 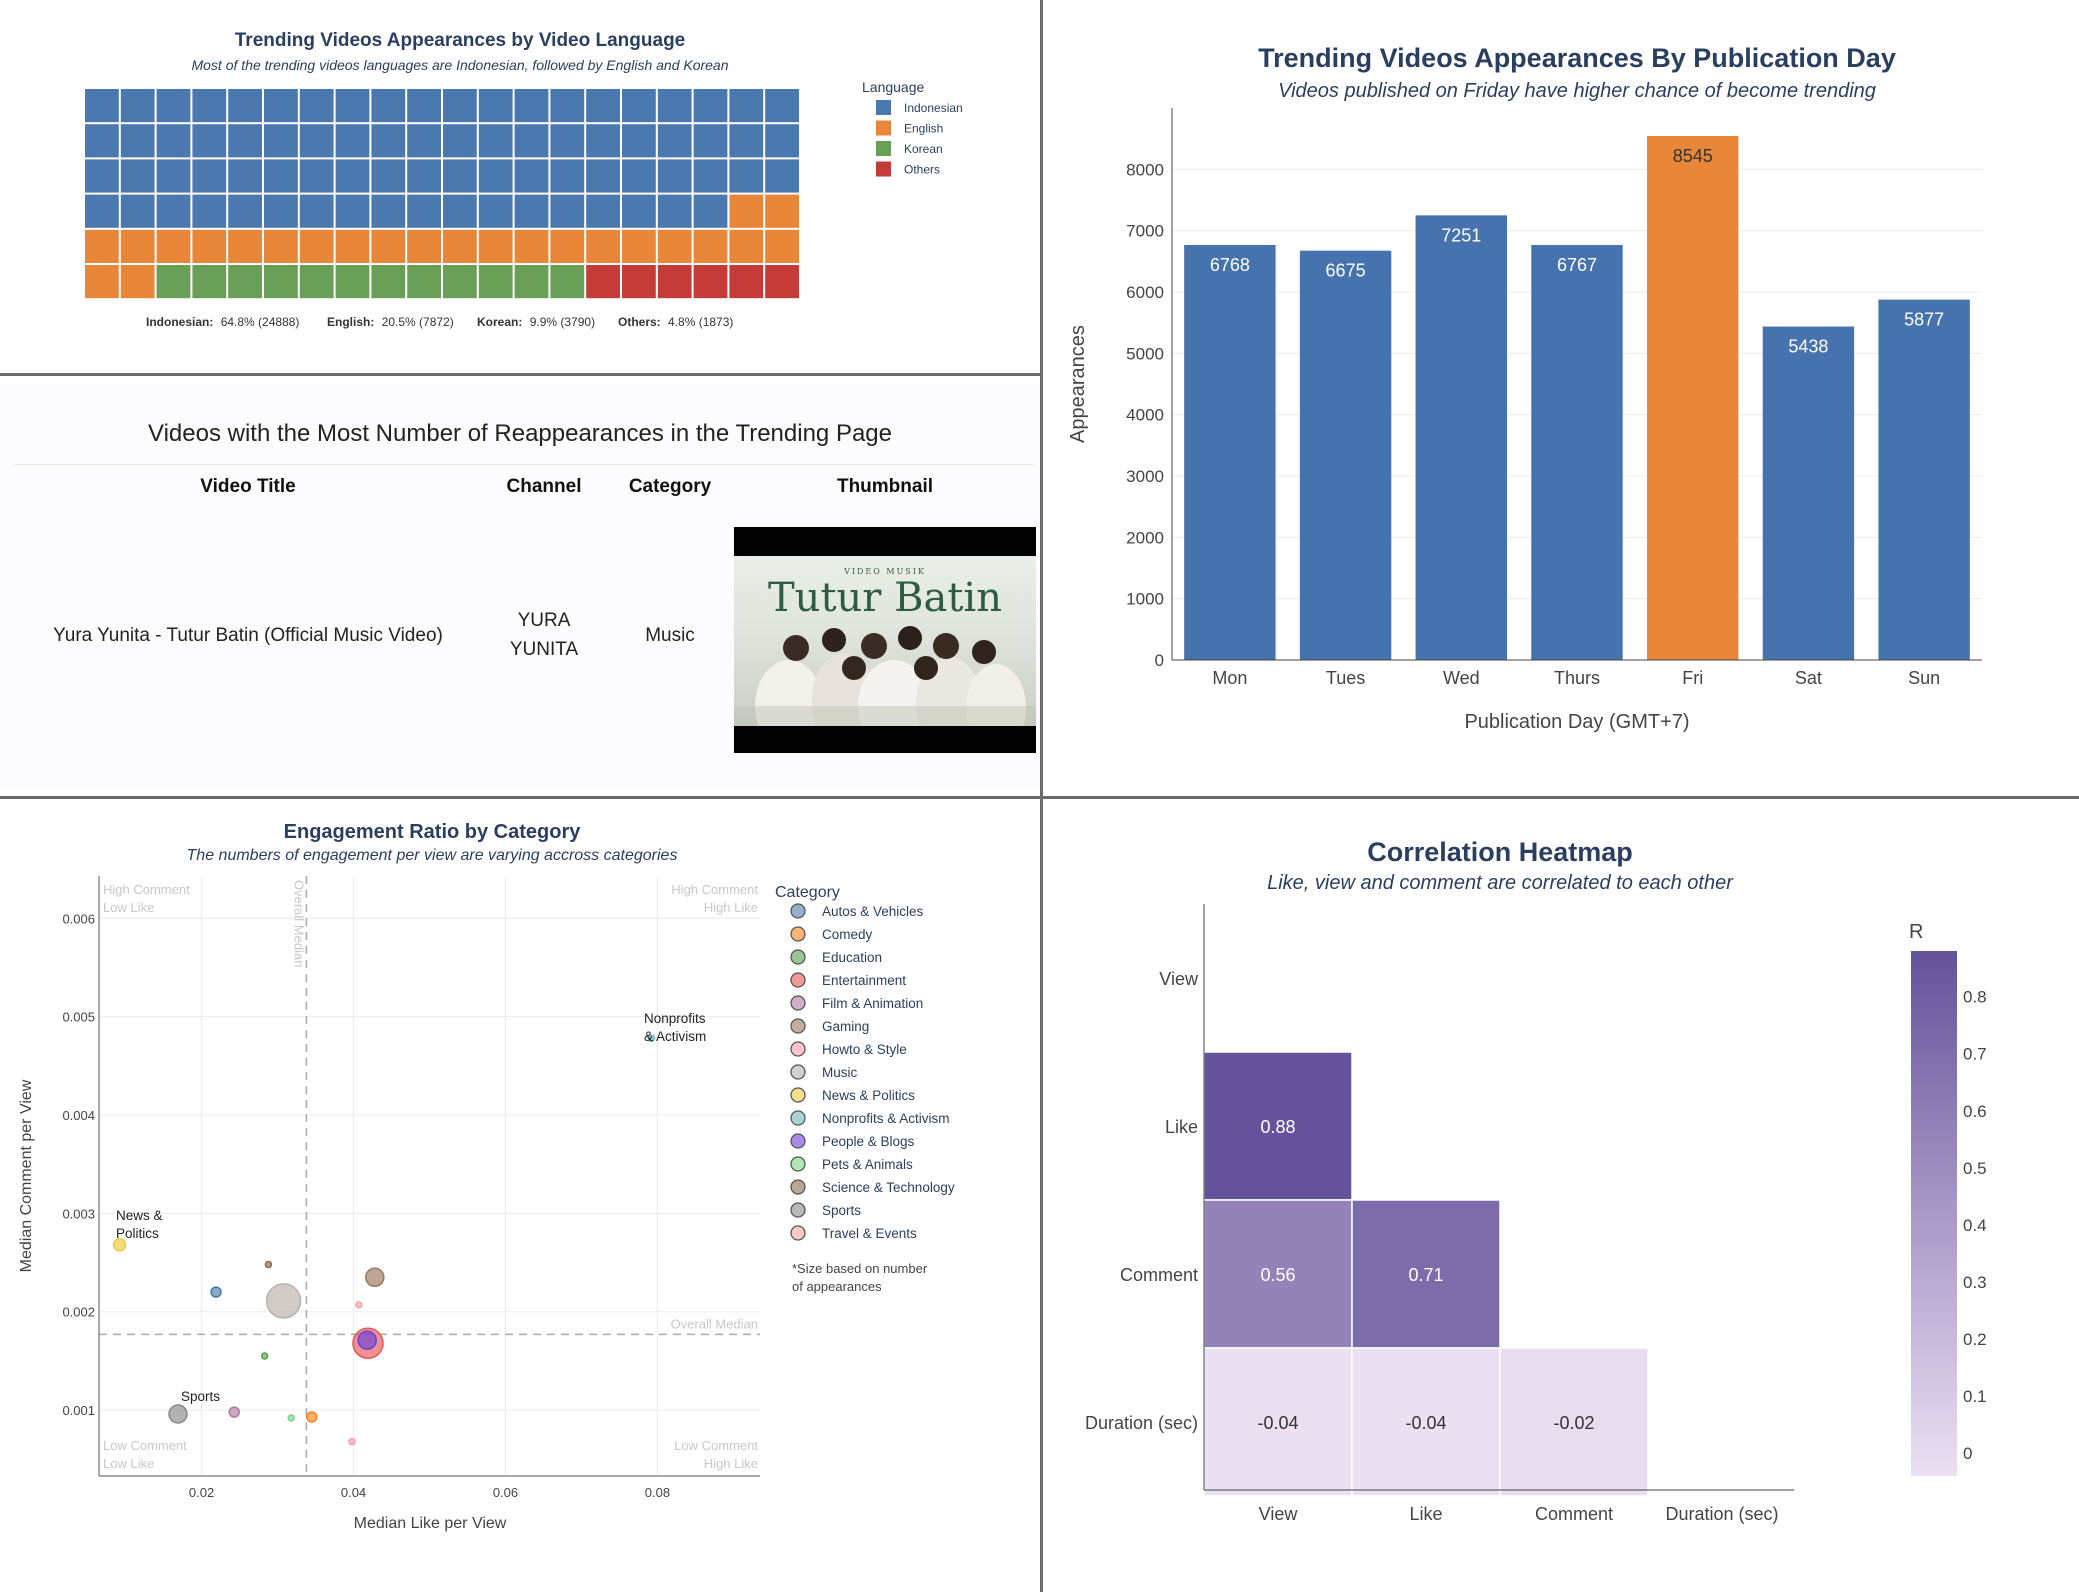 What do you see at coordinates (119, 1245) in the screenshot?
I see `scatter-point-news-politics` at bounding box center [119, 1245].